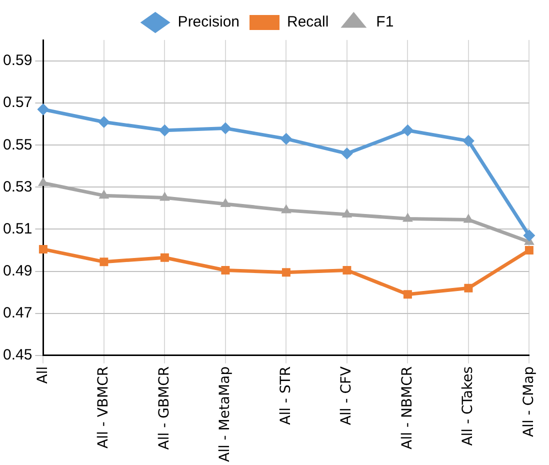 This screenshot has height=465, width=549. Describe the element at coordinates (209, 22) in the screenshot. I see `legend-label: Precision` at that location.